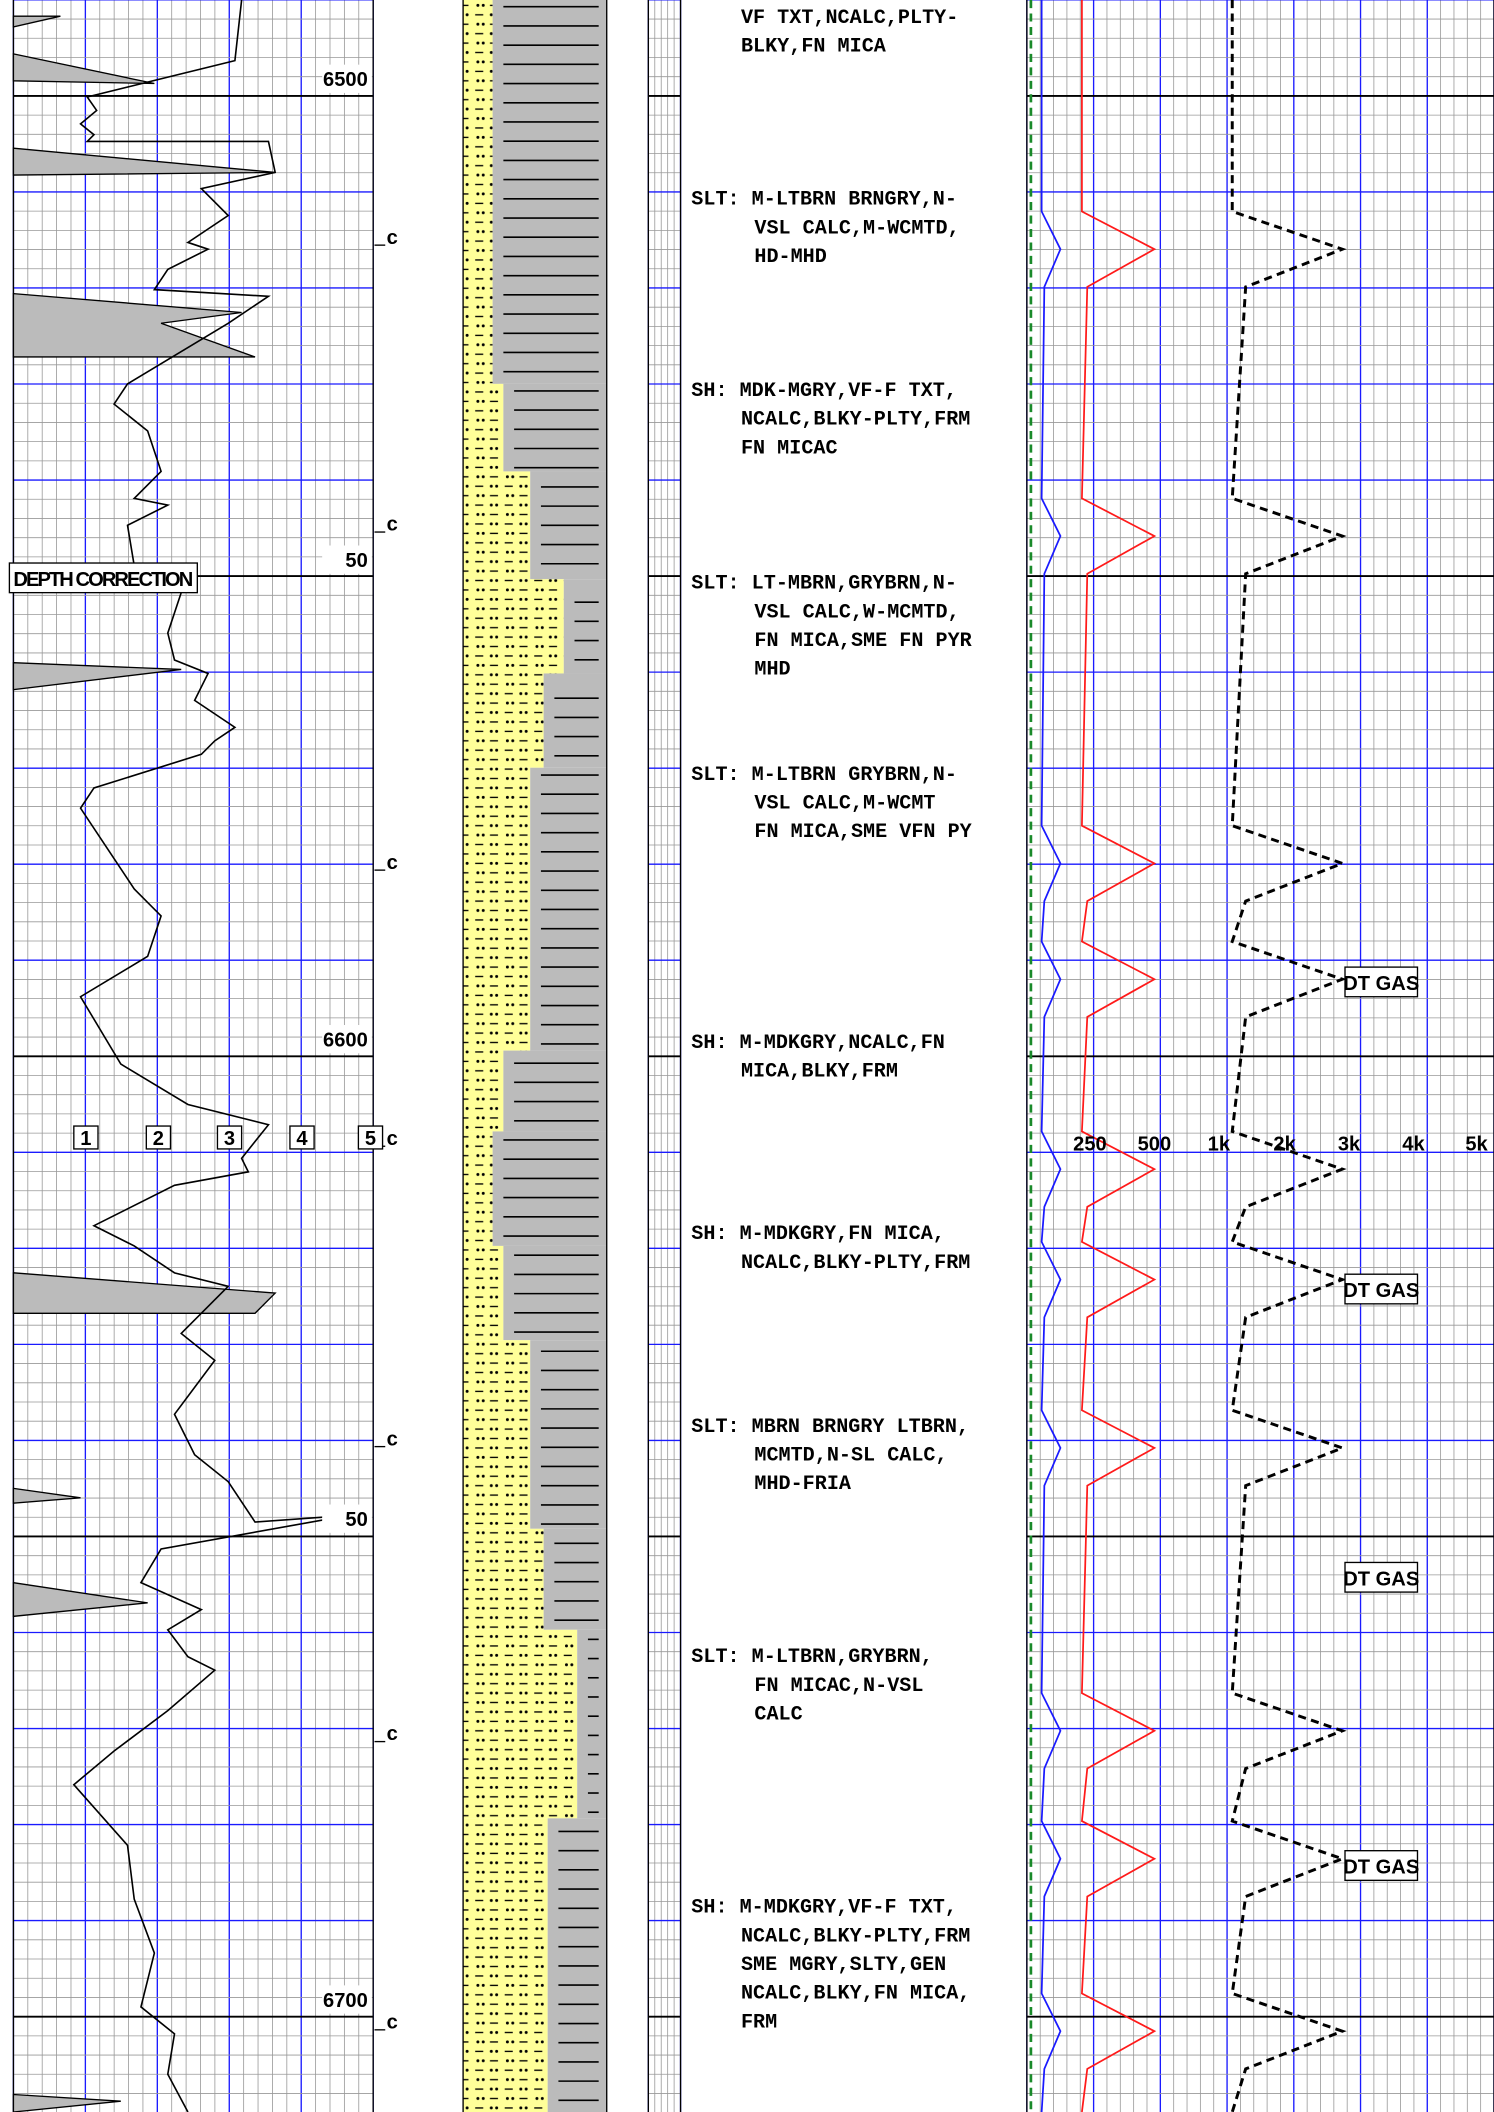 This screenshot has height=2112, width=1494. Describe the element at coordinates (818, 1234) in the screenshot. I see `description-line: SH: M-MDKGRY,FN MICA,` at that location.